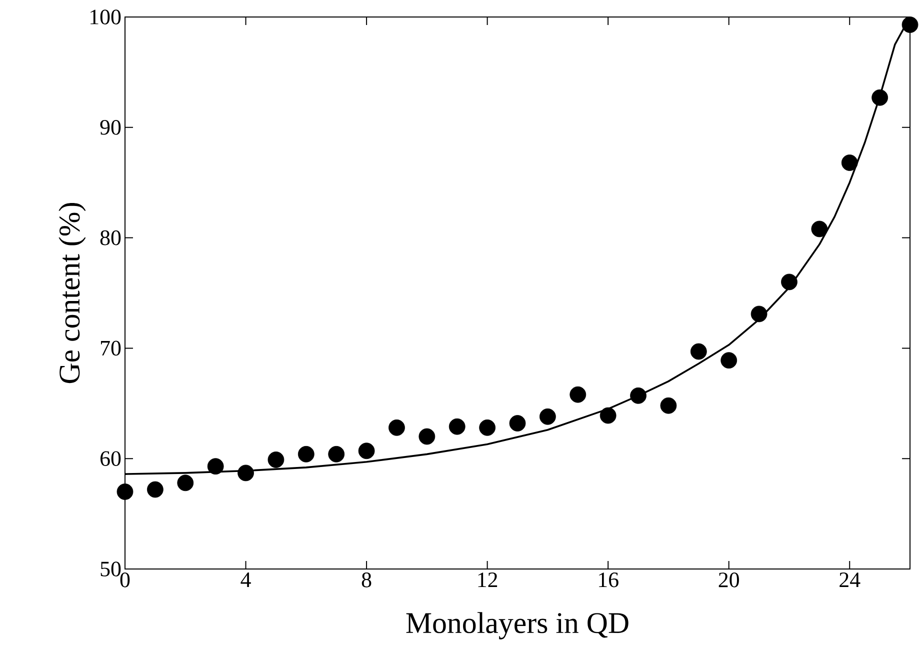 The image size is (919, 666). I want to click on x-axis-title: Monolayers in QD, so click(517, 626).